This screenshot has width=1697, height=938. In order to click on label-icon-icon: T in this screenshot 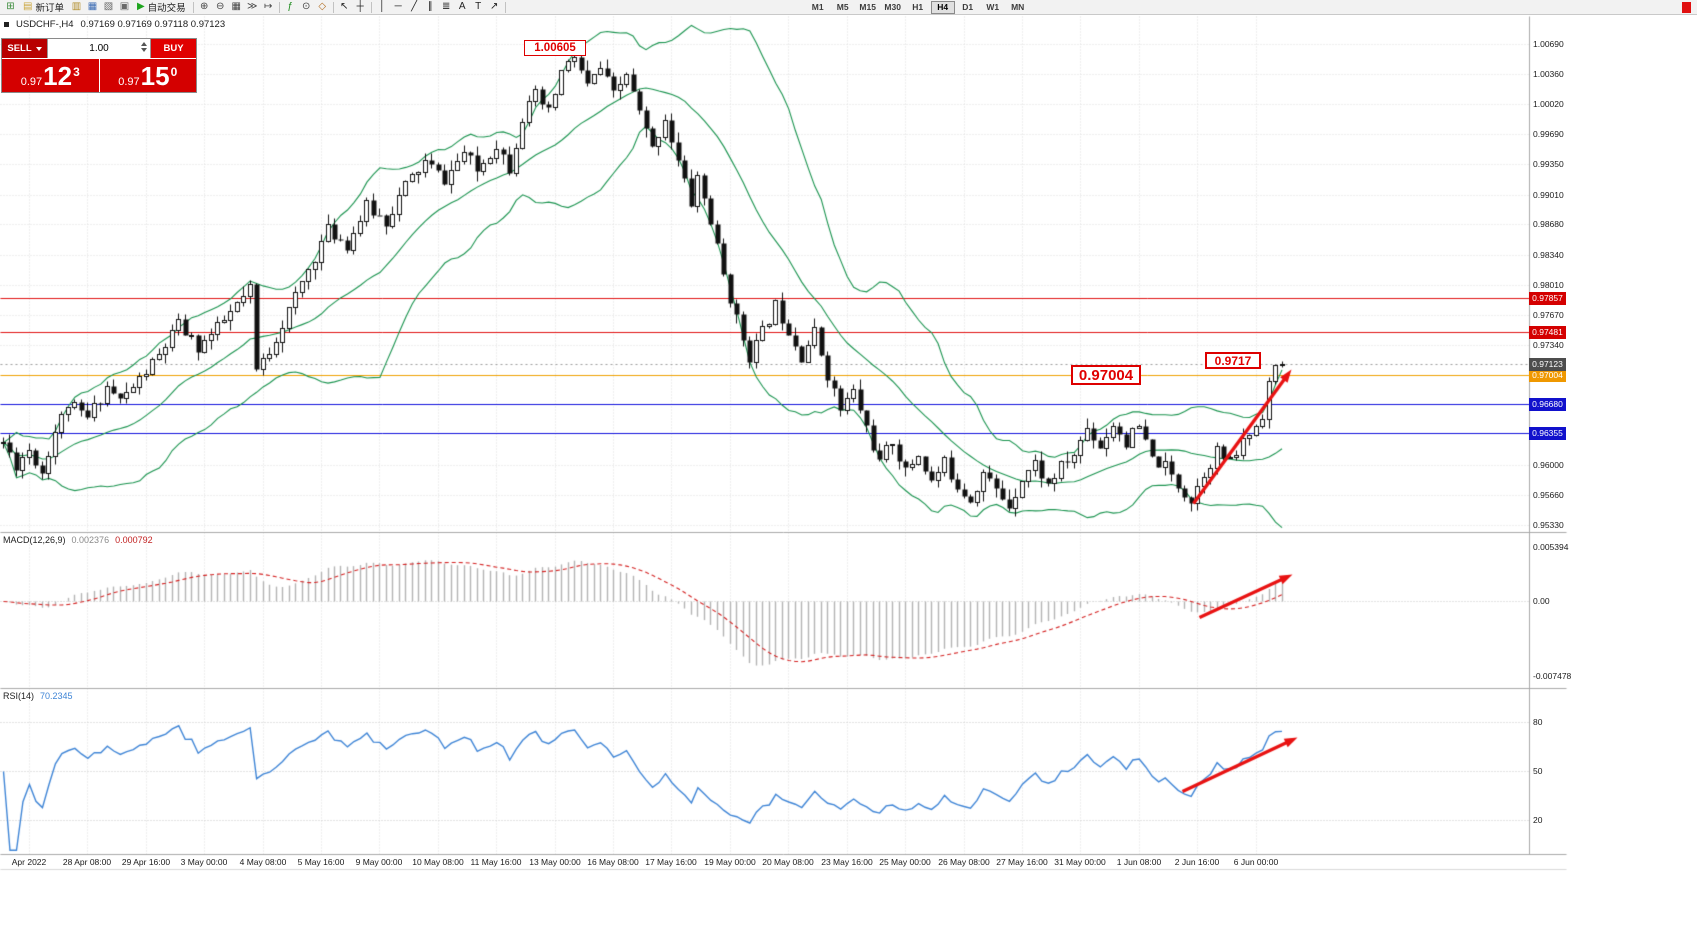, I will do `click(478, 6)`.